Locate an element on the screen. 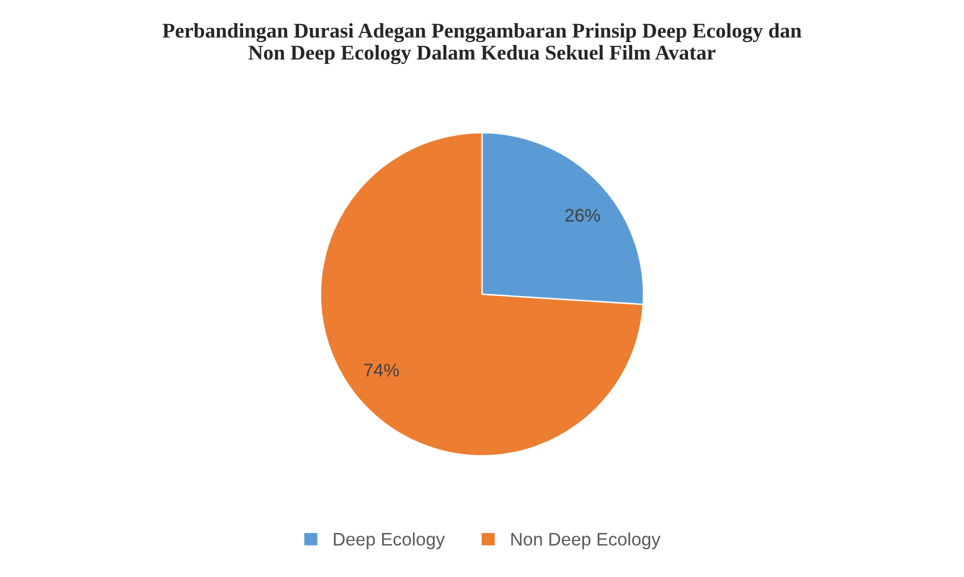 The width and height of the screenshot is (964, 577). chart-title: Perbandingan Durasi Adegan Penggambaran Prinsip Deep Ecology dan Non Deep Ecology Dalam Kedua Sekuel Film Avatar is located at coordinates (482, 43).